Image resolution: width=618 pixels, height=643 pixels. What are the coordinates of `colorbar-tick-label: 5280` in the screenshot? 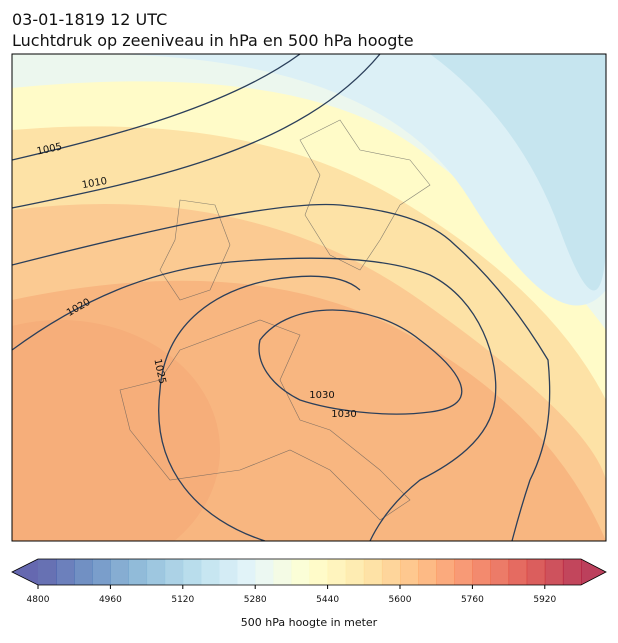 It's located at (255, 600).